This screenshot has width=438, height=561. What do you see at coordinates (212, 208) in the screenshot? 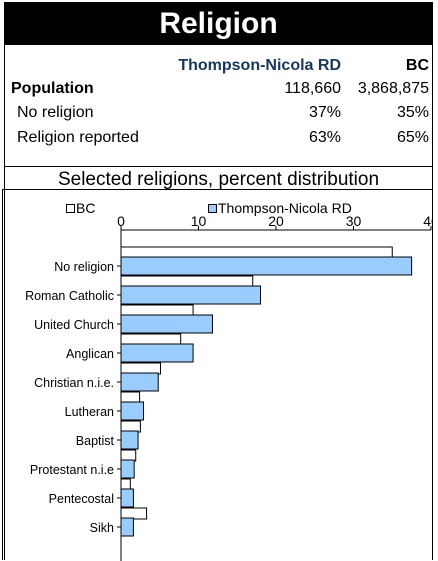
I see `legend-swatch-region` at bounding box center [212, 208].